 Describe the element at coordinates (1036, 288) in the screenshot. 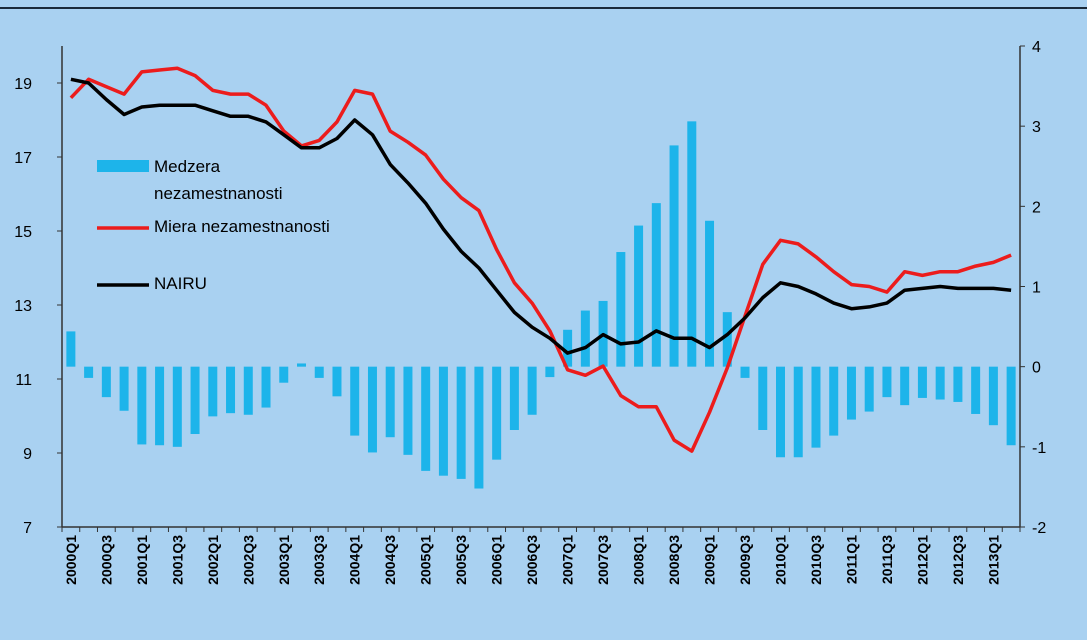

I see `y2-tick-label: 1` at that location.